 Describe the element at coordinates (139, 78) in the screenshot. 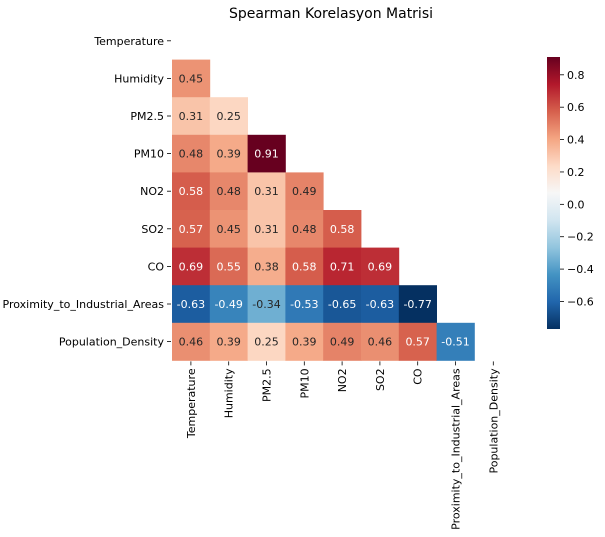

I see `y-tick-label: Humidity` at that location.